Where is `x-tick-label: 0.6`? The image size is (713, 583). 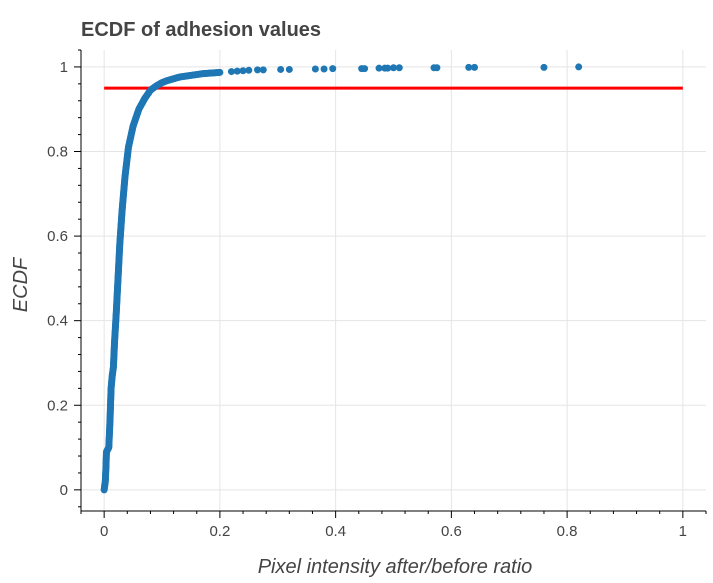 x-tick-label: 0.6 is located at coordinates (451, 531).